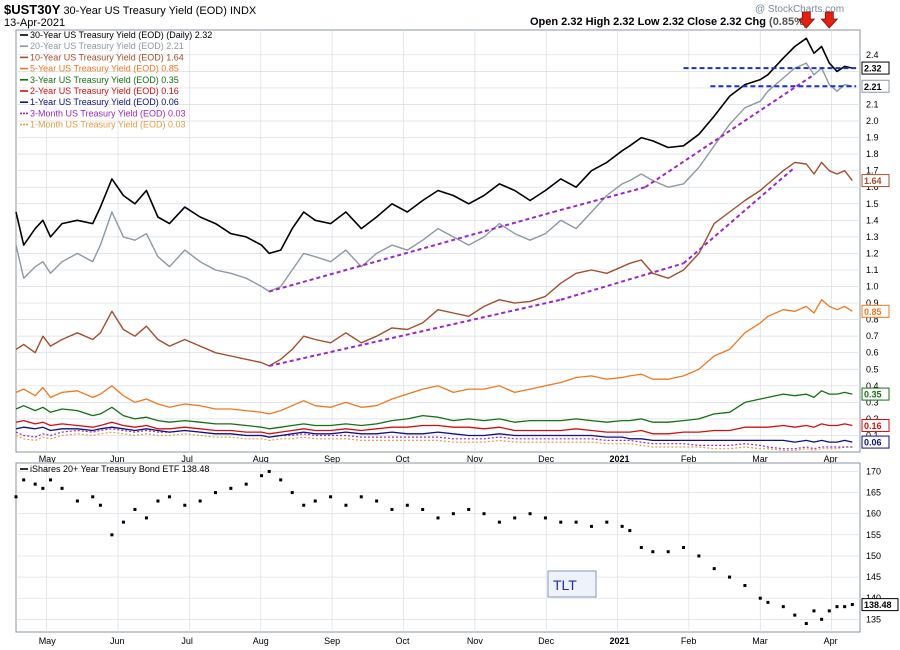  I want to click on legend-label: 3-Year US Treasury Yield (EOD) 0.35, so click(104, 80).